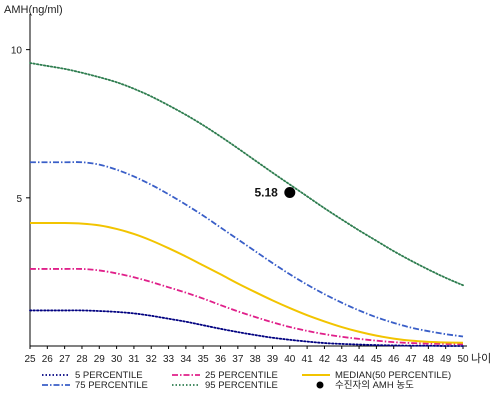 This screenshot has height=400, width=500. Describe the element at coordinates (360, 359) in the screenshot. I see `x-tick-label: 44` at that location.